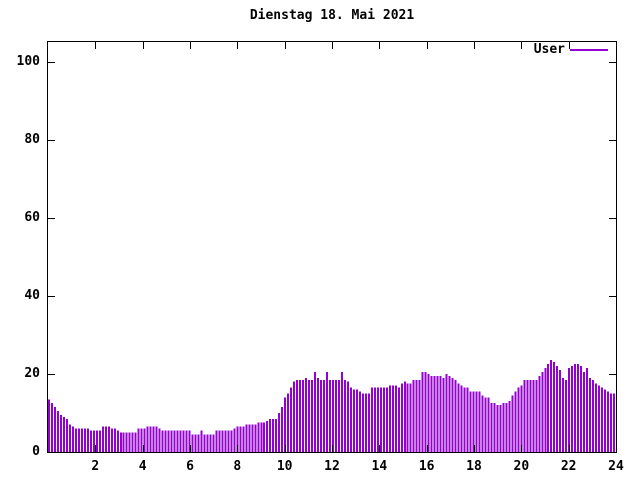  What do you see at coordinates (32, 217) in the screenshot?
I see `y-tick-label: 60` at bounding box center [32, 217].